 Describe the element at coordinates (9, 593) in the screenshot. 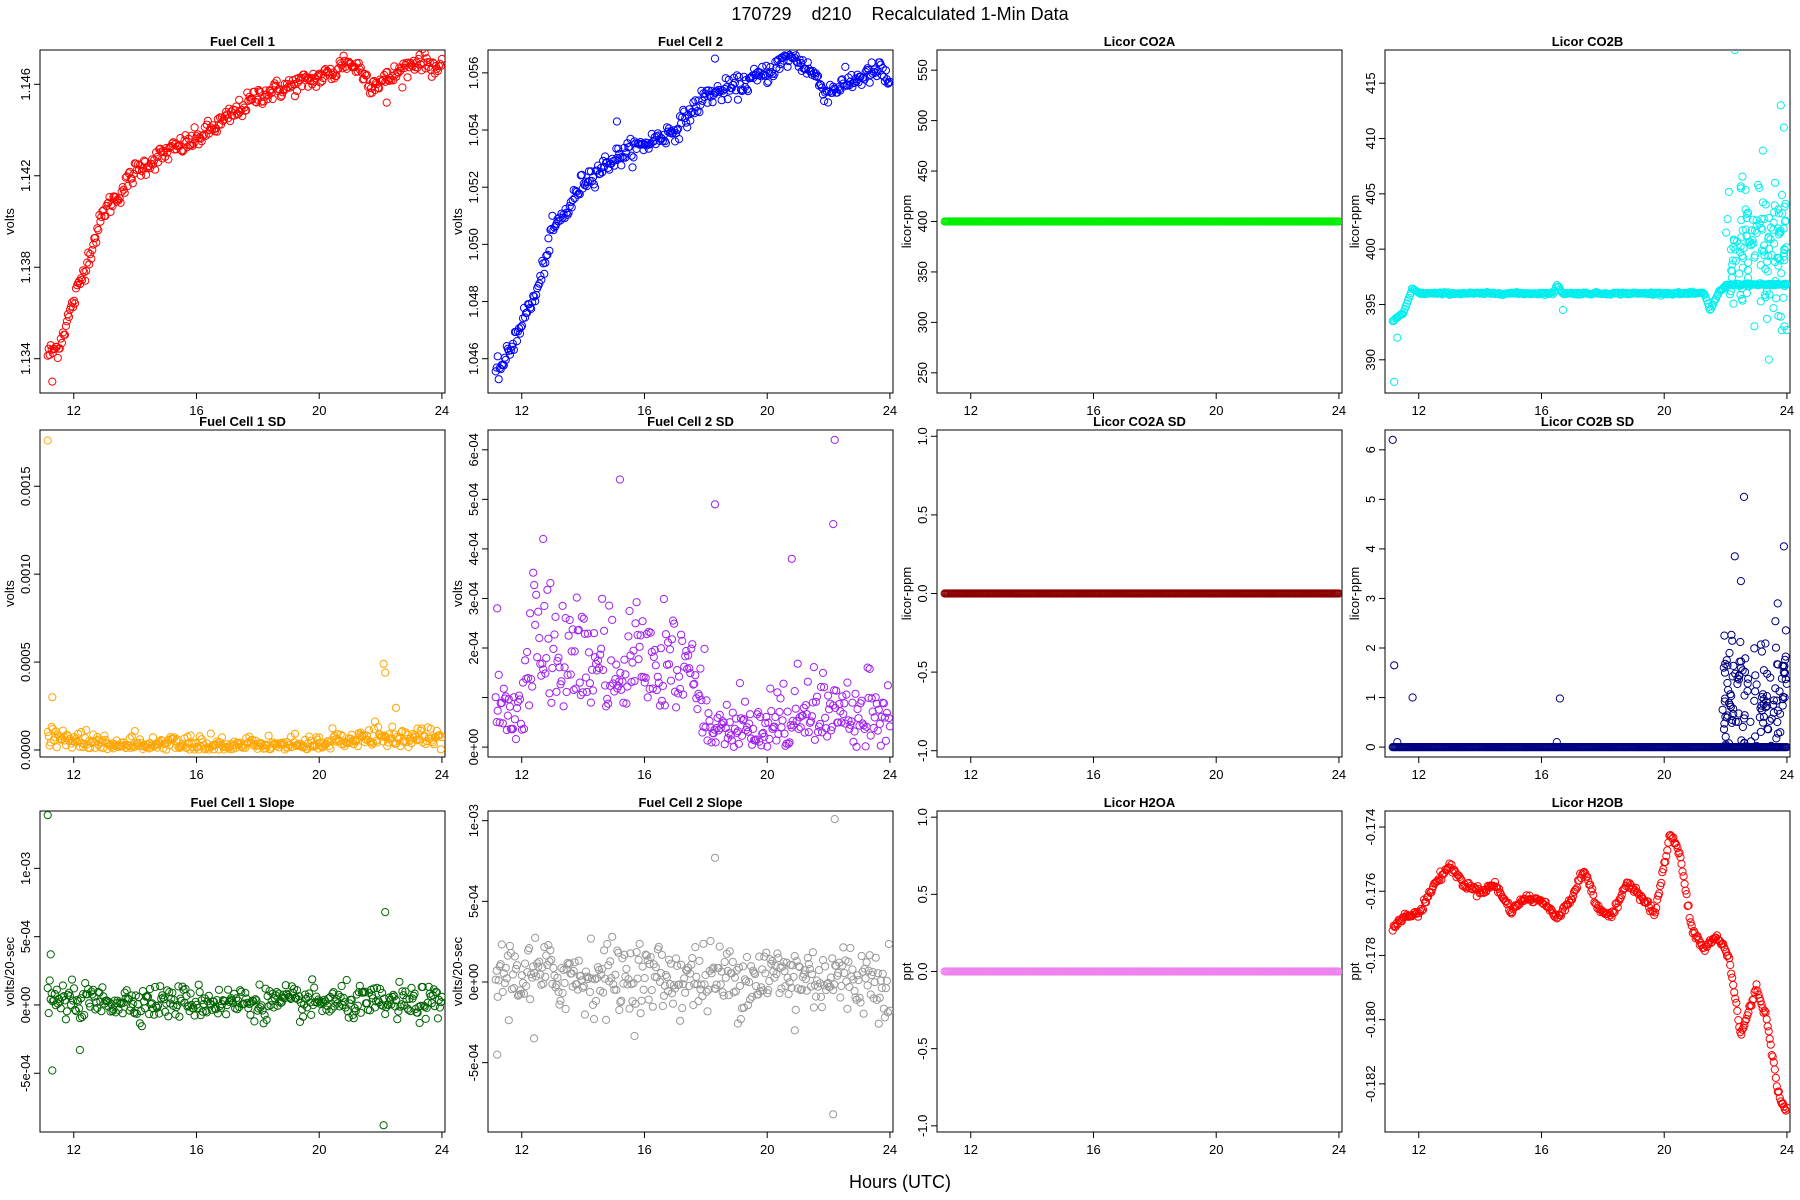

I see `y-axis-label: volts` at that location.